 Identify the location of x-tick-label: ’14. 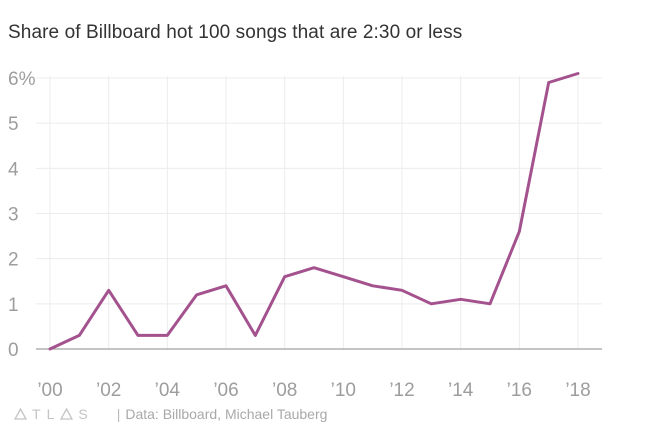
(461, 390).